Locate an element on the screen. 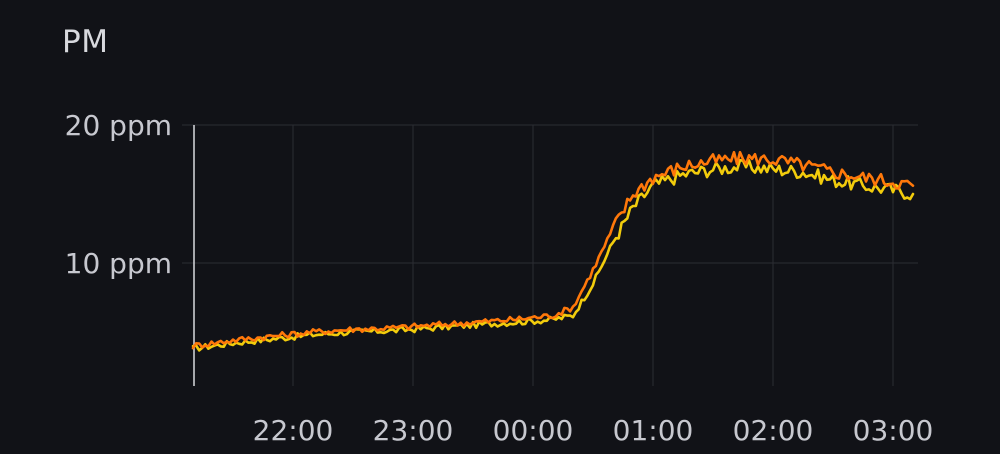 This screenshot has height=454, width=1000. x-tick-label: 00:00 is located at coordinates (533, 430).